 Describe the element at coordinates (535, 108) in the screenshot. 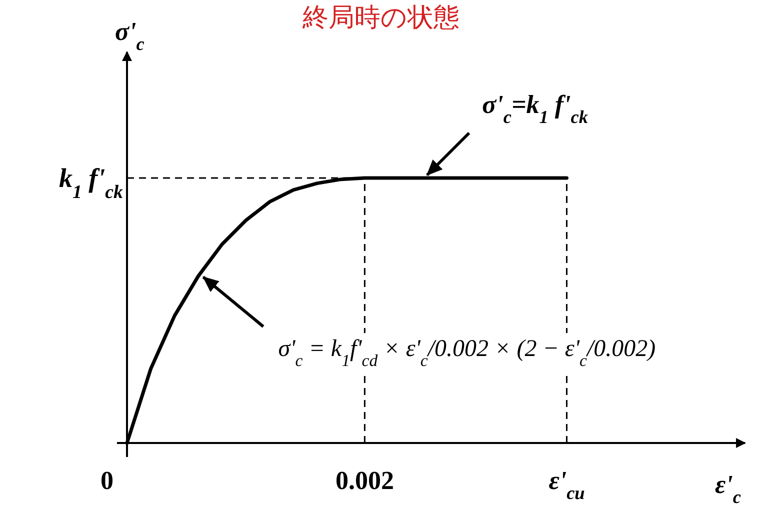

I see `annotation: σ'$_{c}$=k$_{1}$ f'$_{ck}$` at that location.